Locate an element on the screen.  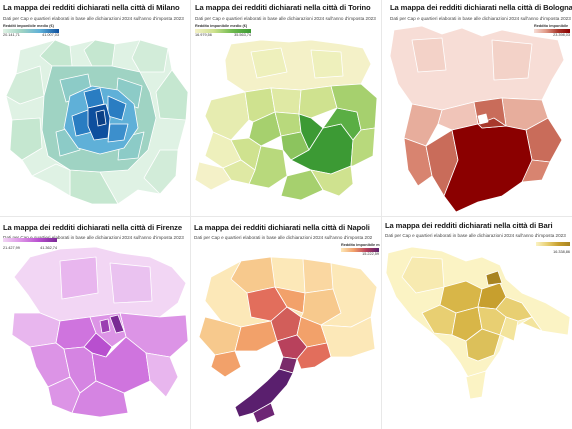
legend-max: 41.007,03 is located at coordinates (50, 35).